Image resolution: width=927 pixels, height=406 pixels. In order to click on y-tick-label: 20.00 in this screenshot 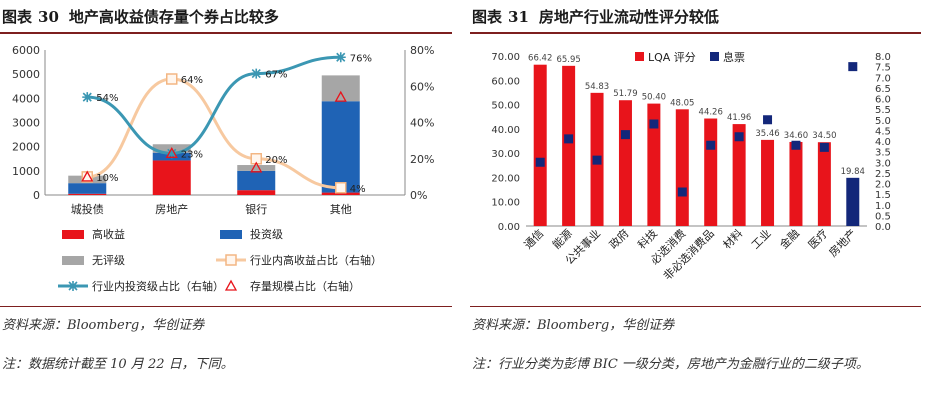, I will do `click(505, 178)`.